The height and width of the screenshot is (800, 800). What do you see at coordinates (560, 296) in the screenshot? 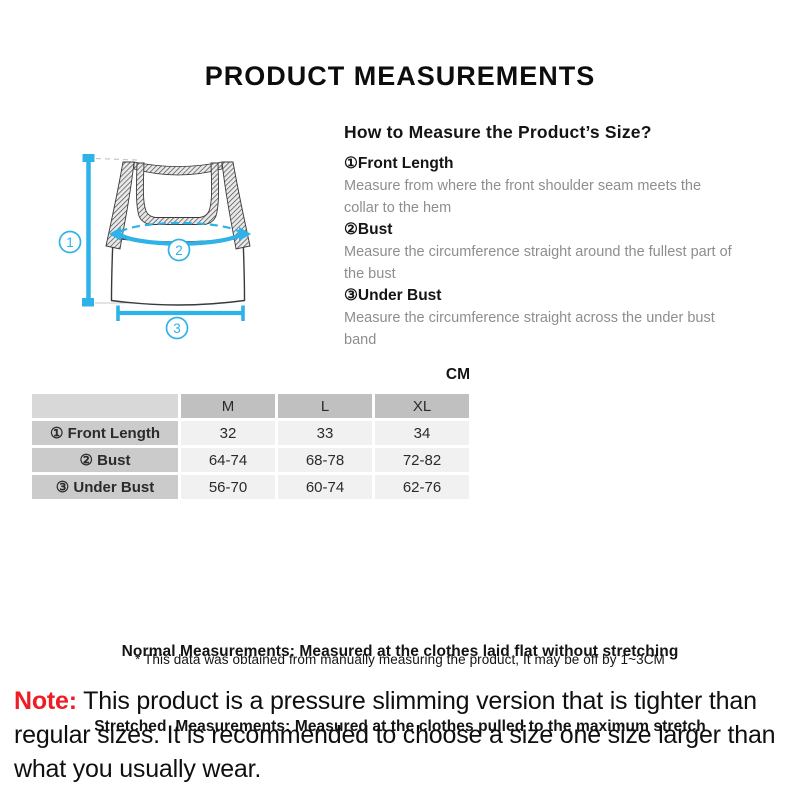
I see `item-title-under-bust: ③Under Bust` at bounding box center [560, 296].